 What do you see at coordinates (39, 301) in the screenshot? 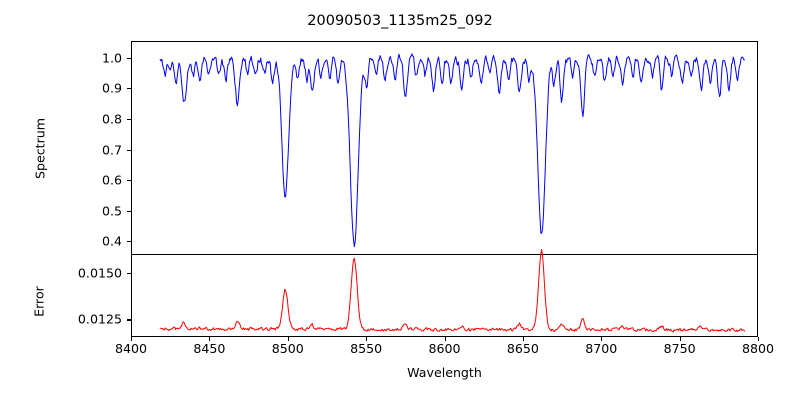
I see `error-y-axis-label: Error` at bounding box center [39, 301].